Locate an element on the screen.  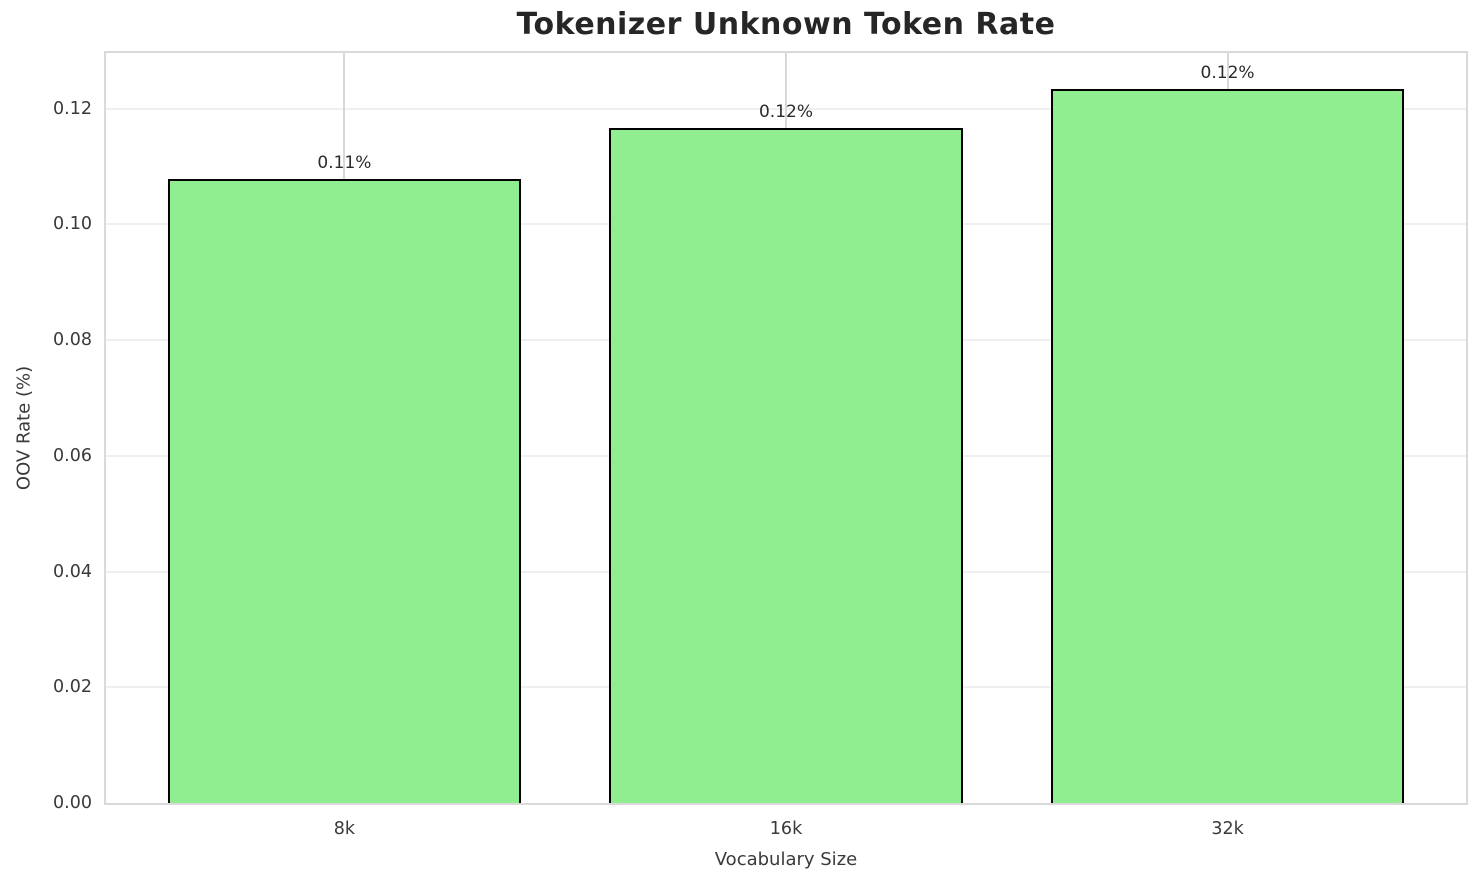
x-tick-label: 16k is located at coordinates (786, 829).